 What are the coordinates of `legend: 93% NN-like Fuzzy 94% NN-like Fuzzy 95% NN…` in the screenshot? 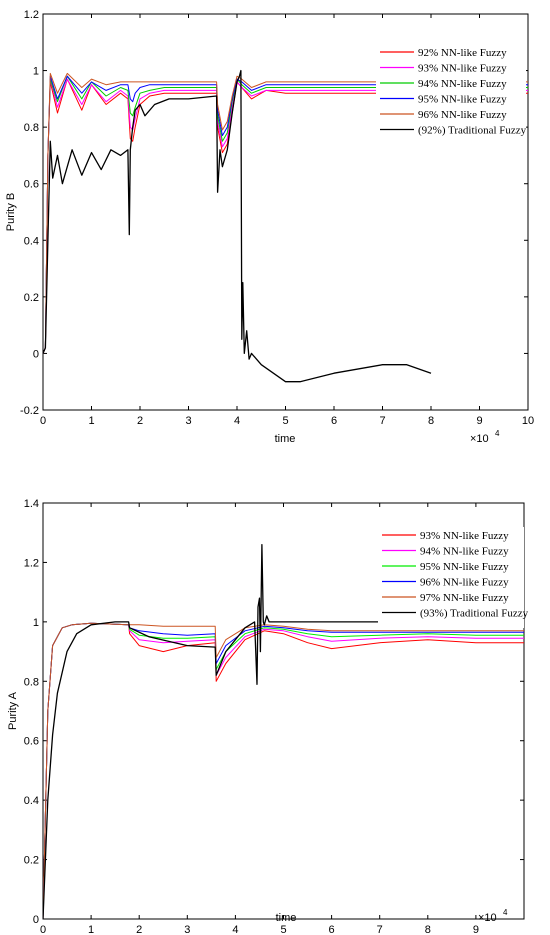 It's located at (453, 577).